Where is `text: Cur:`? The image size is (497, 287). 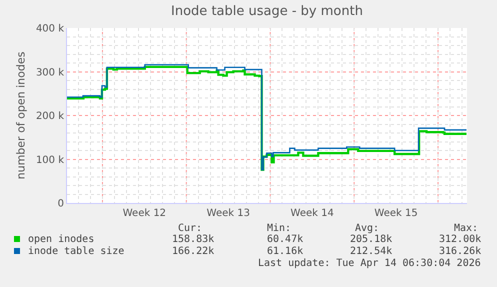
text: Cur: is located at coordinates (190, 228).